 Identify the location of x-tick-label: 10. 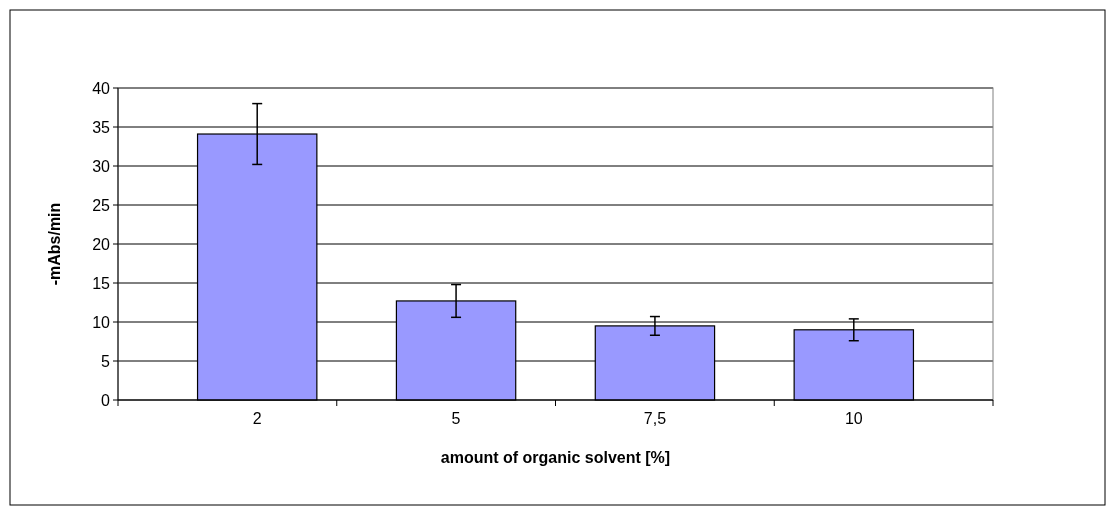
(853, 418).